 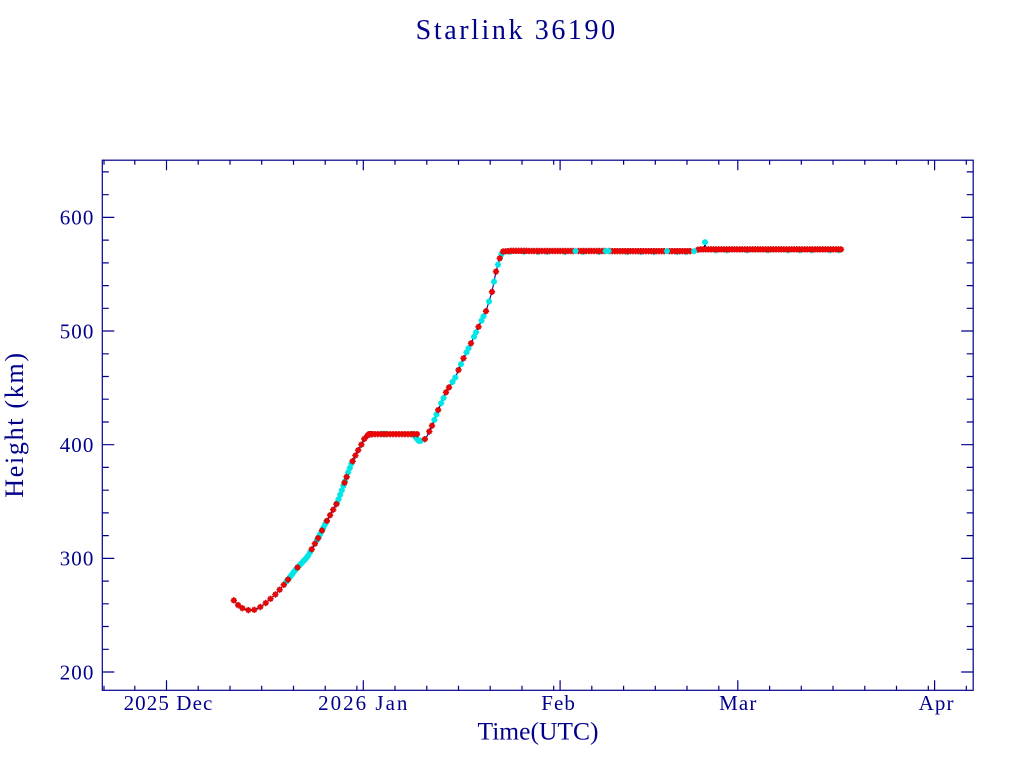 What do you see at coordinates (558, 703) in the screenshot?
I see `svg-text: Feb` at bounding box center [558, 703].